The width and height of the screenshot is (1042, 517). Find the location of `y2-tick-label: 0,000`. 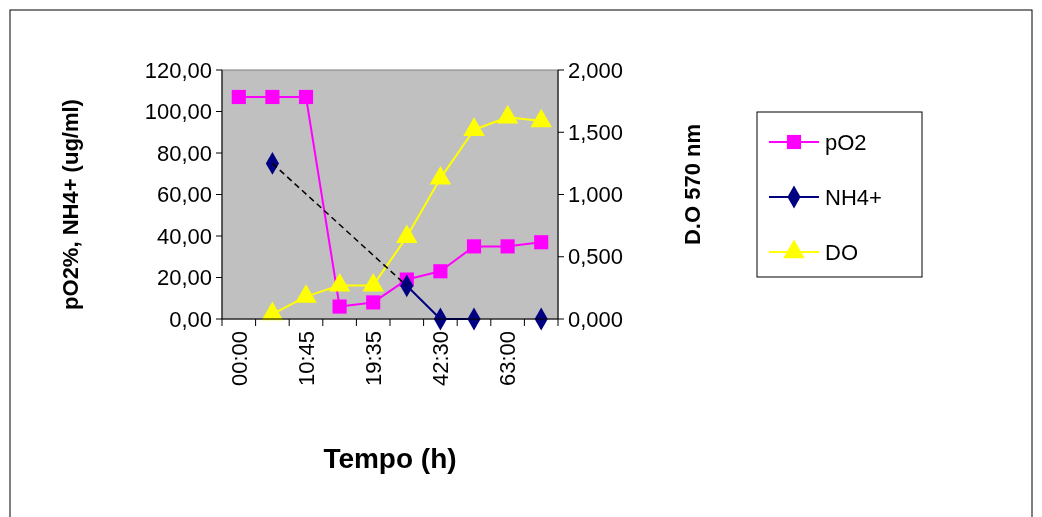

y2-tick-label: 0,000 is located at coordinates (596, 319).